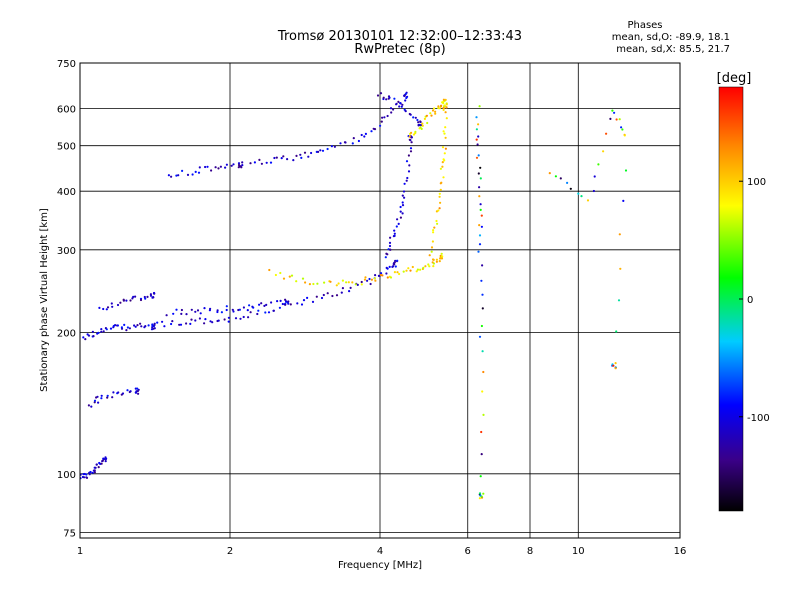 Image resolution: width=800 pixels, height=600 pixels. Describe the element at coordinates (66, 147) in the screenshot. I see `y-tick-label: 500` at that location.